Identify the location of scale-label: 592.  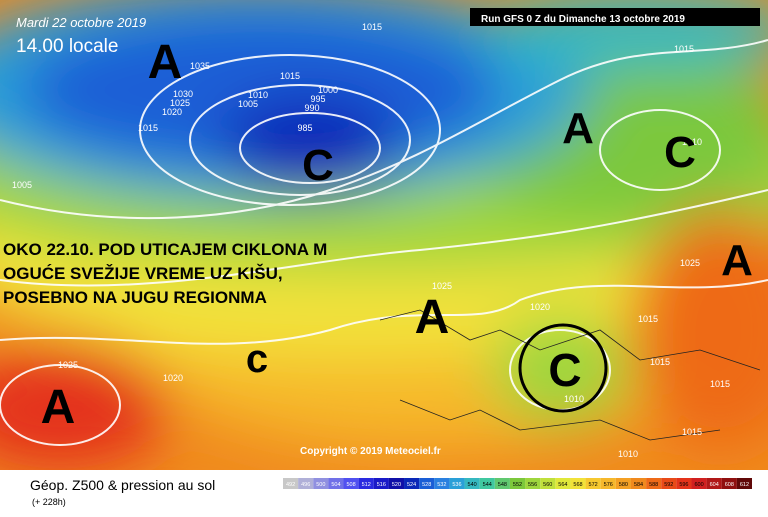
(668, 485).